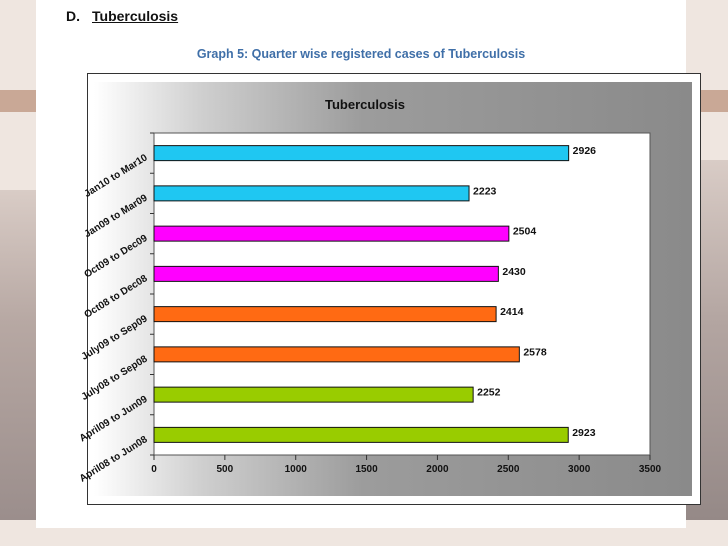  Describe the element at coordinates (650, 469) in the screenshot. I see `x-tick-label: 3500` at that location.